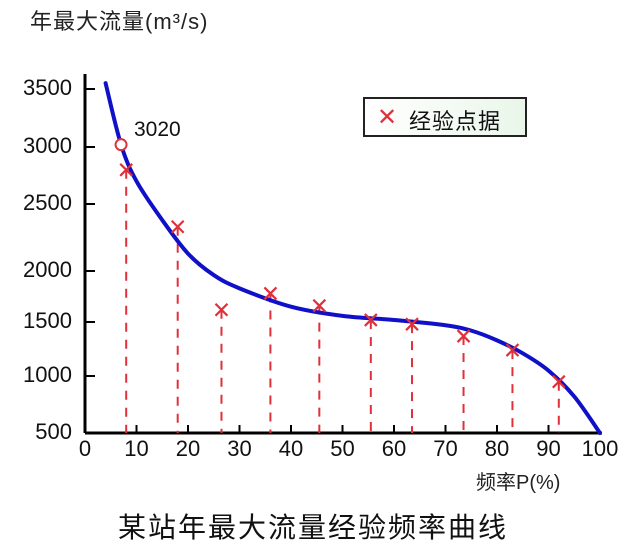 This screenshot has height=554, width=626. Describe the element at coordinates (119, 21) in the screenshot. I see `y-axis-title: 年最大流量(m³/s)` at that location.